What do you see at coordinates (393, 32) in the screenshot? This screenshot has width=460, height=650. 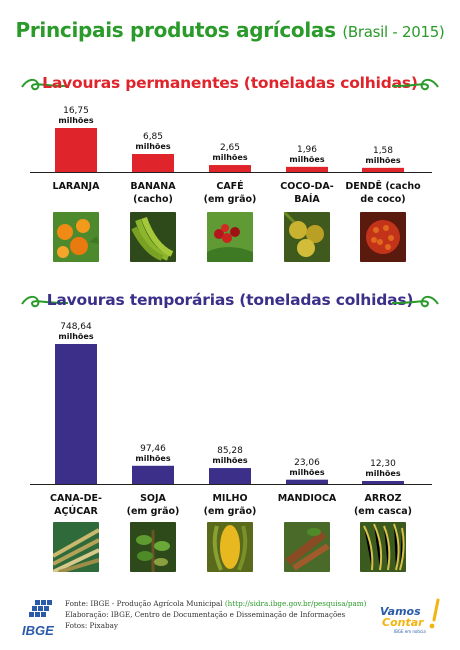 I see `title-sub: (Brasil - 2015)` at bounding box center [393, 32].